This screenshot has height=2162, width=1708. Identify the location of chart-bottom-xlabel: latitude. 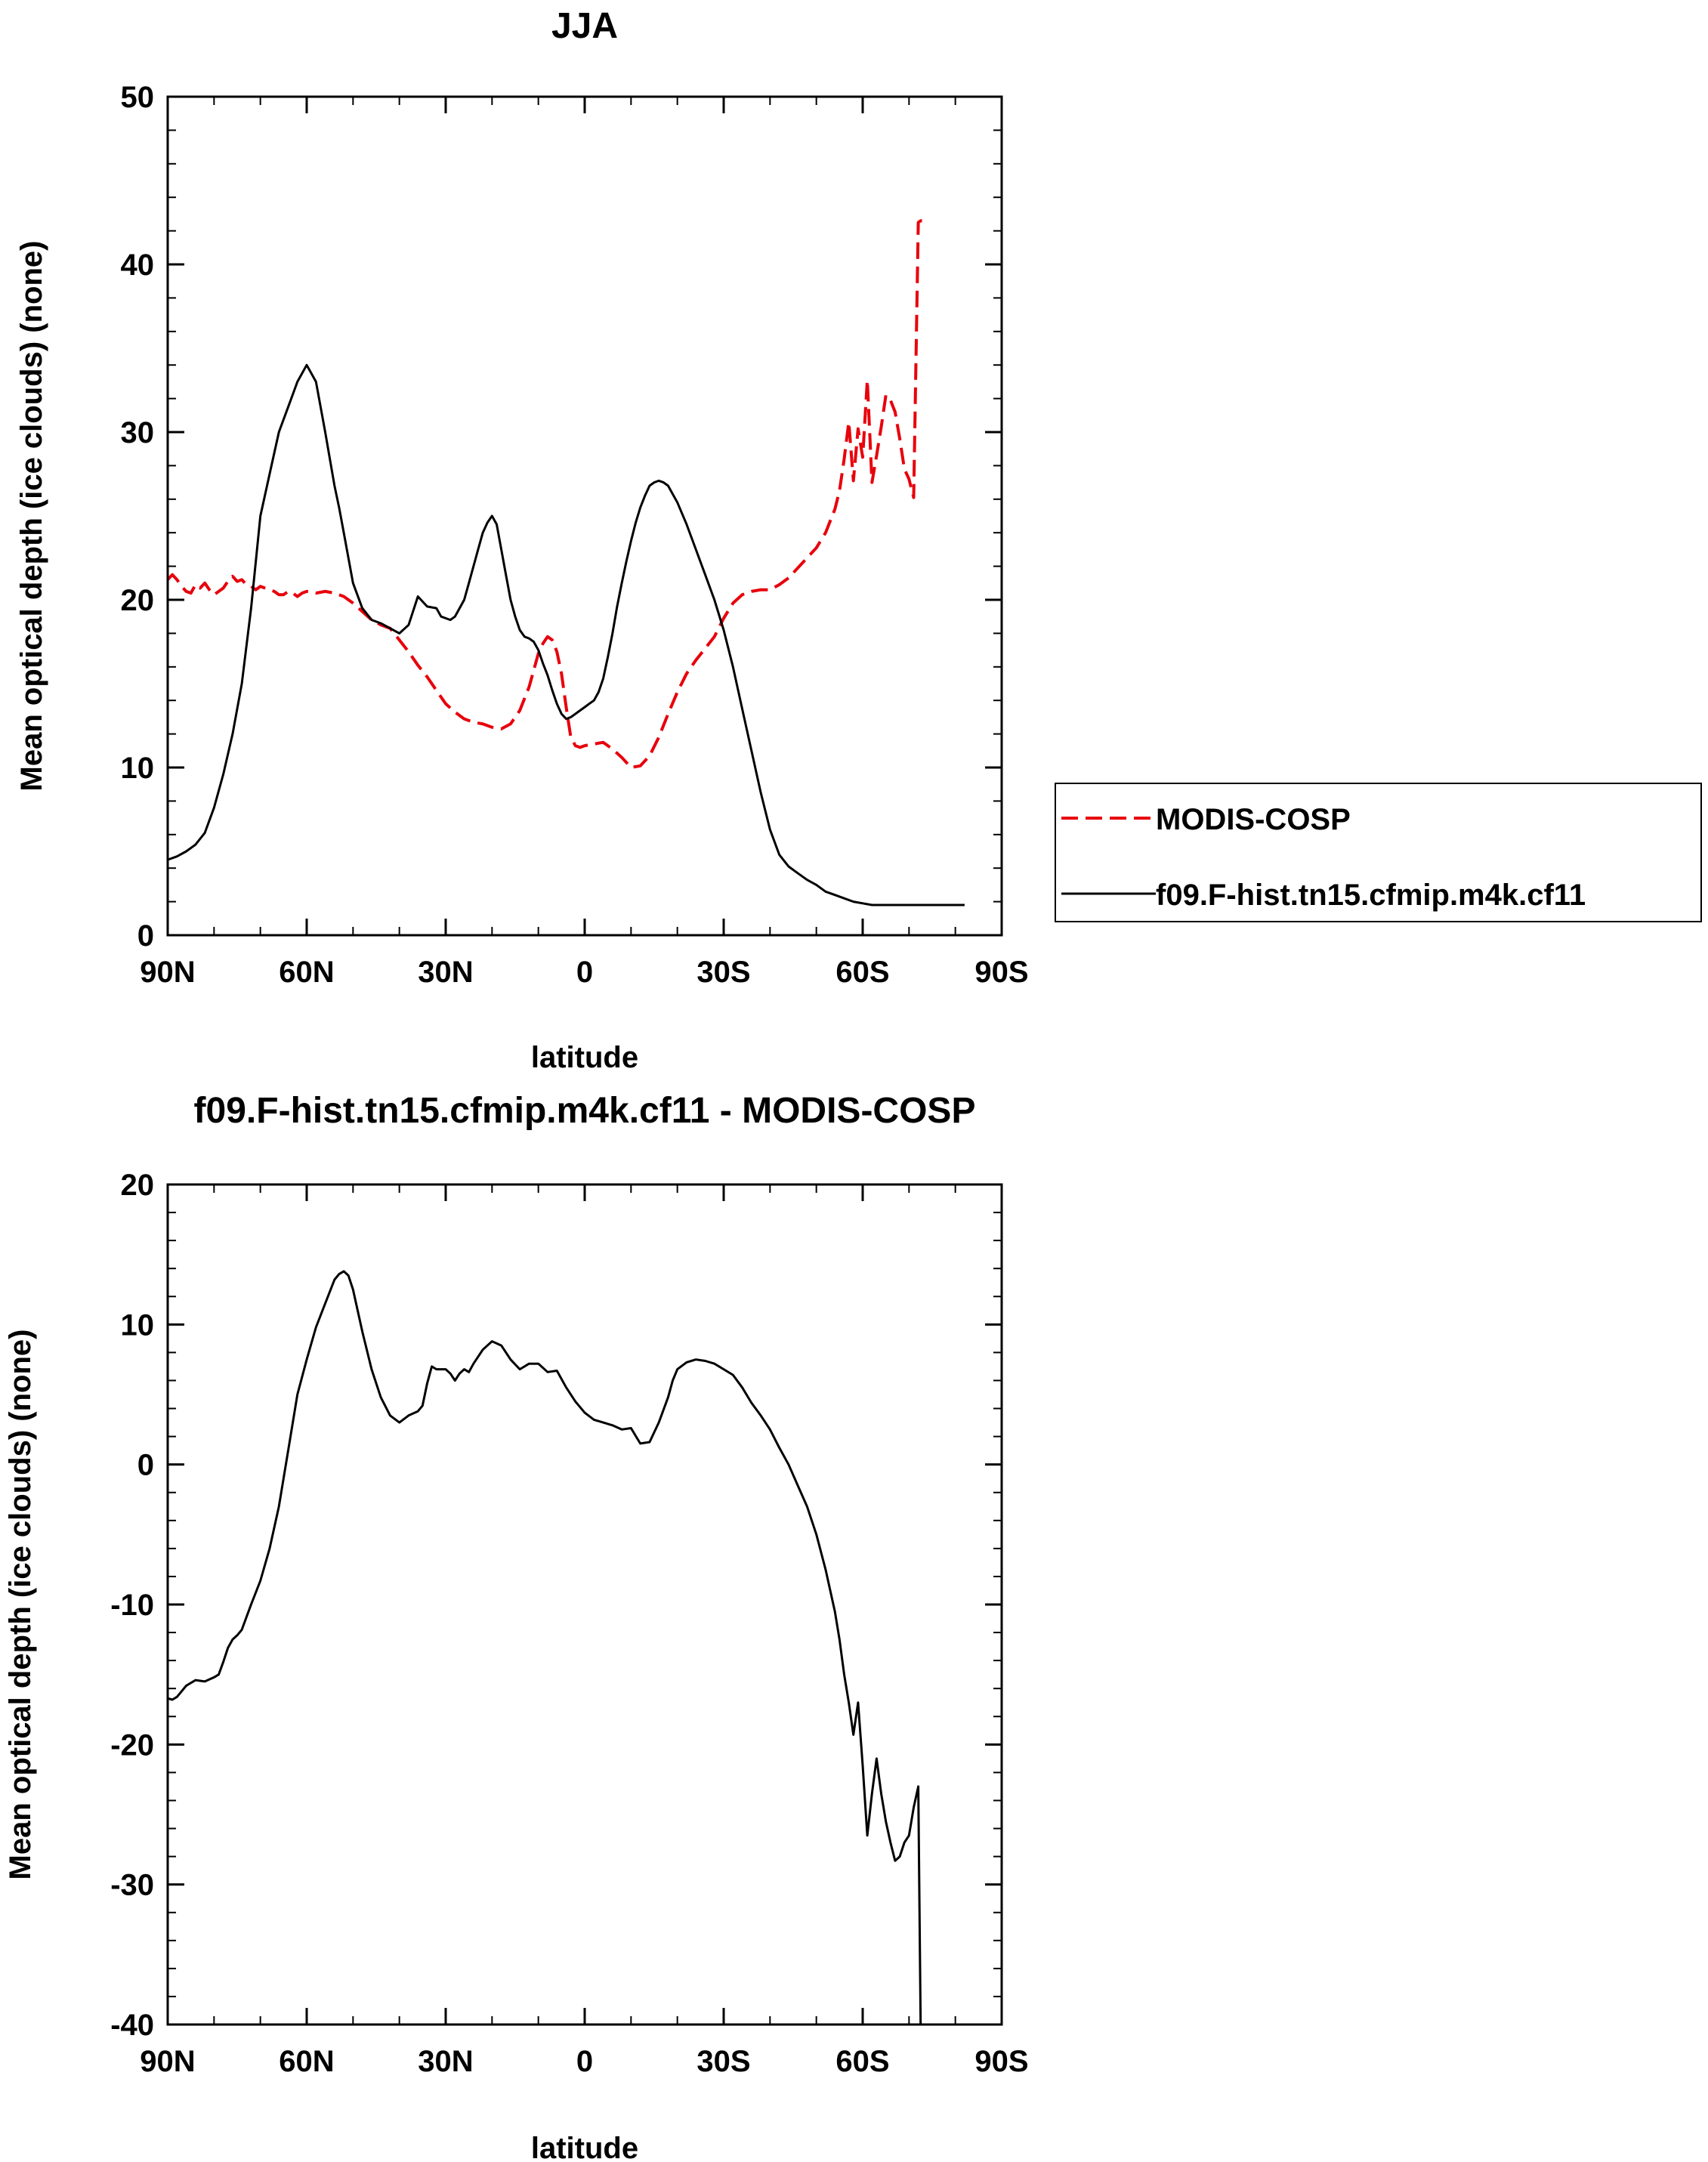
(584, 2147).